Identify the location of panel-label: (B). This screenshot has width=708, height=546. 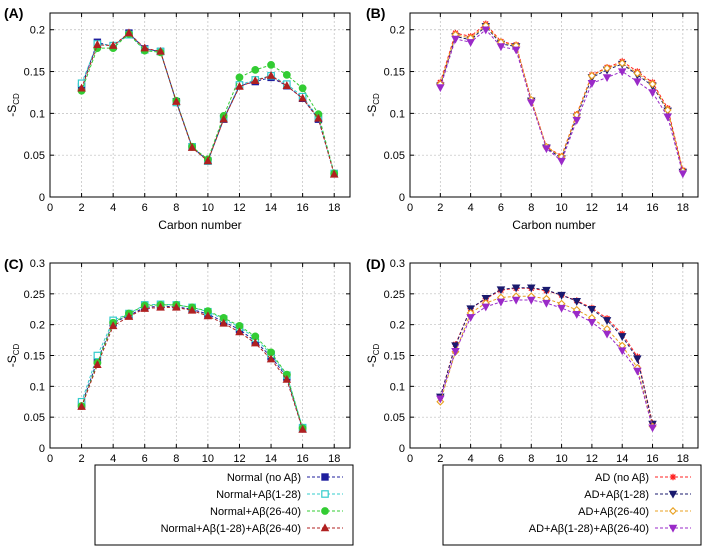
(375, 13).